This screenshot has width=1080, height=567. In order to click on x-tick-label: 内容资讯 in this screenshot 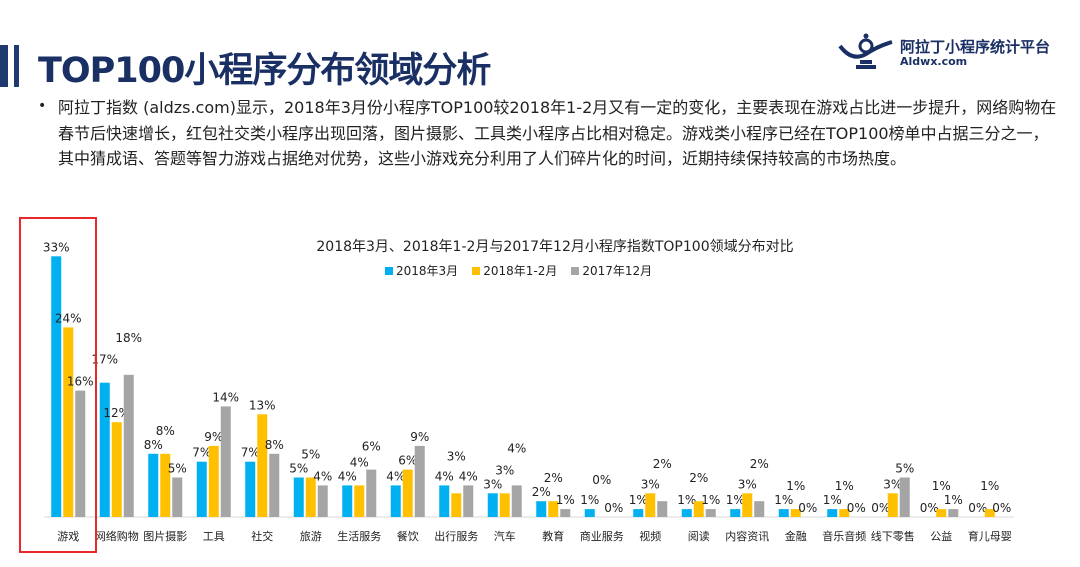, I will do `click(747, 536)`.